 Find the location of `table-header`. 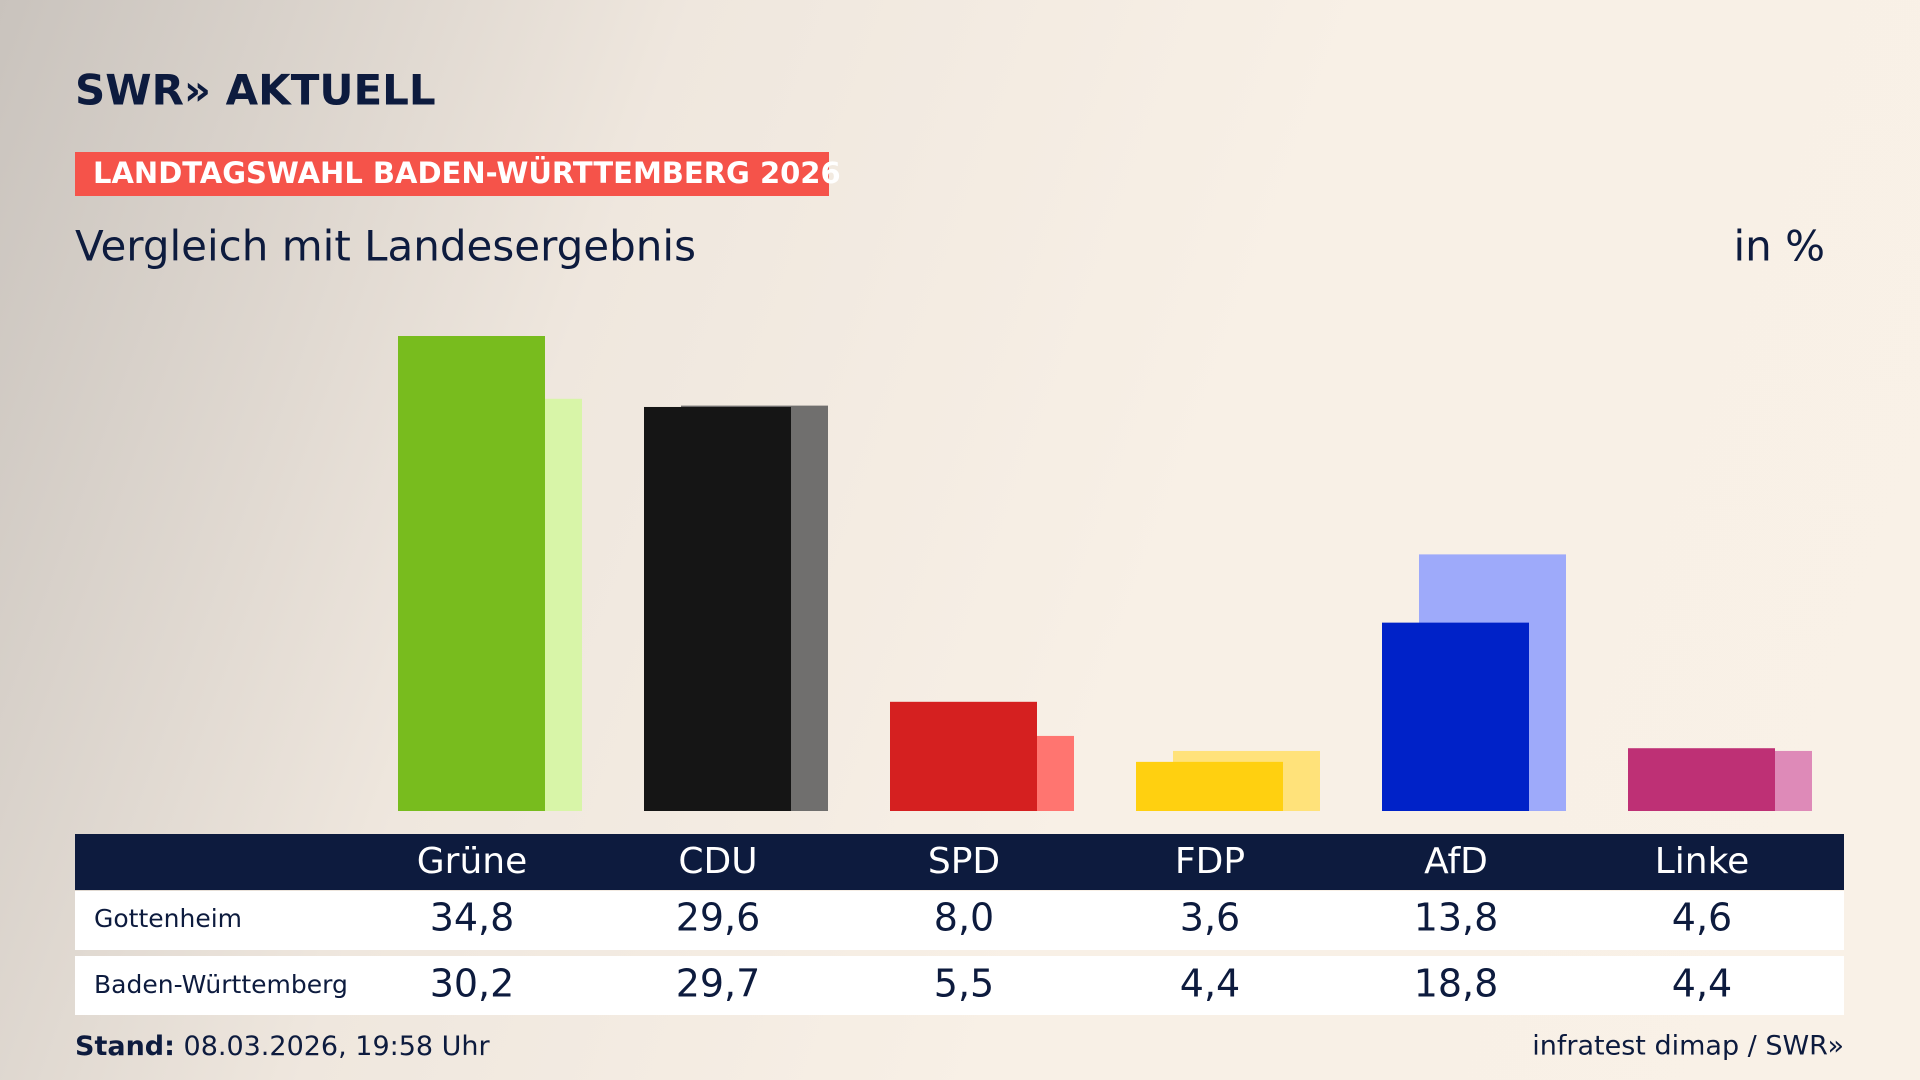

table-header is located at coordinates (959, 862).